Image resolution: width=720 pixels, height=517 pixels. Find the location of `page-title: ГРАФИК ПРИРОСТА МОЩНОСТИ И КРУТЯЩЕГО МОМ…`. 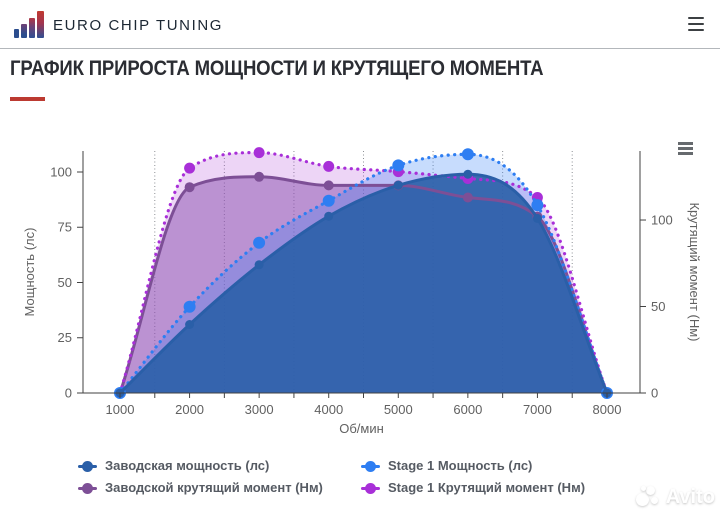

page-title: ГРАФИК ПРИРОСТА МОЩНОСТИ И КРУТЯЩЕГО МОМ… is located at coordinates (277, 68).